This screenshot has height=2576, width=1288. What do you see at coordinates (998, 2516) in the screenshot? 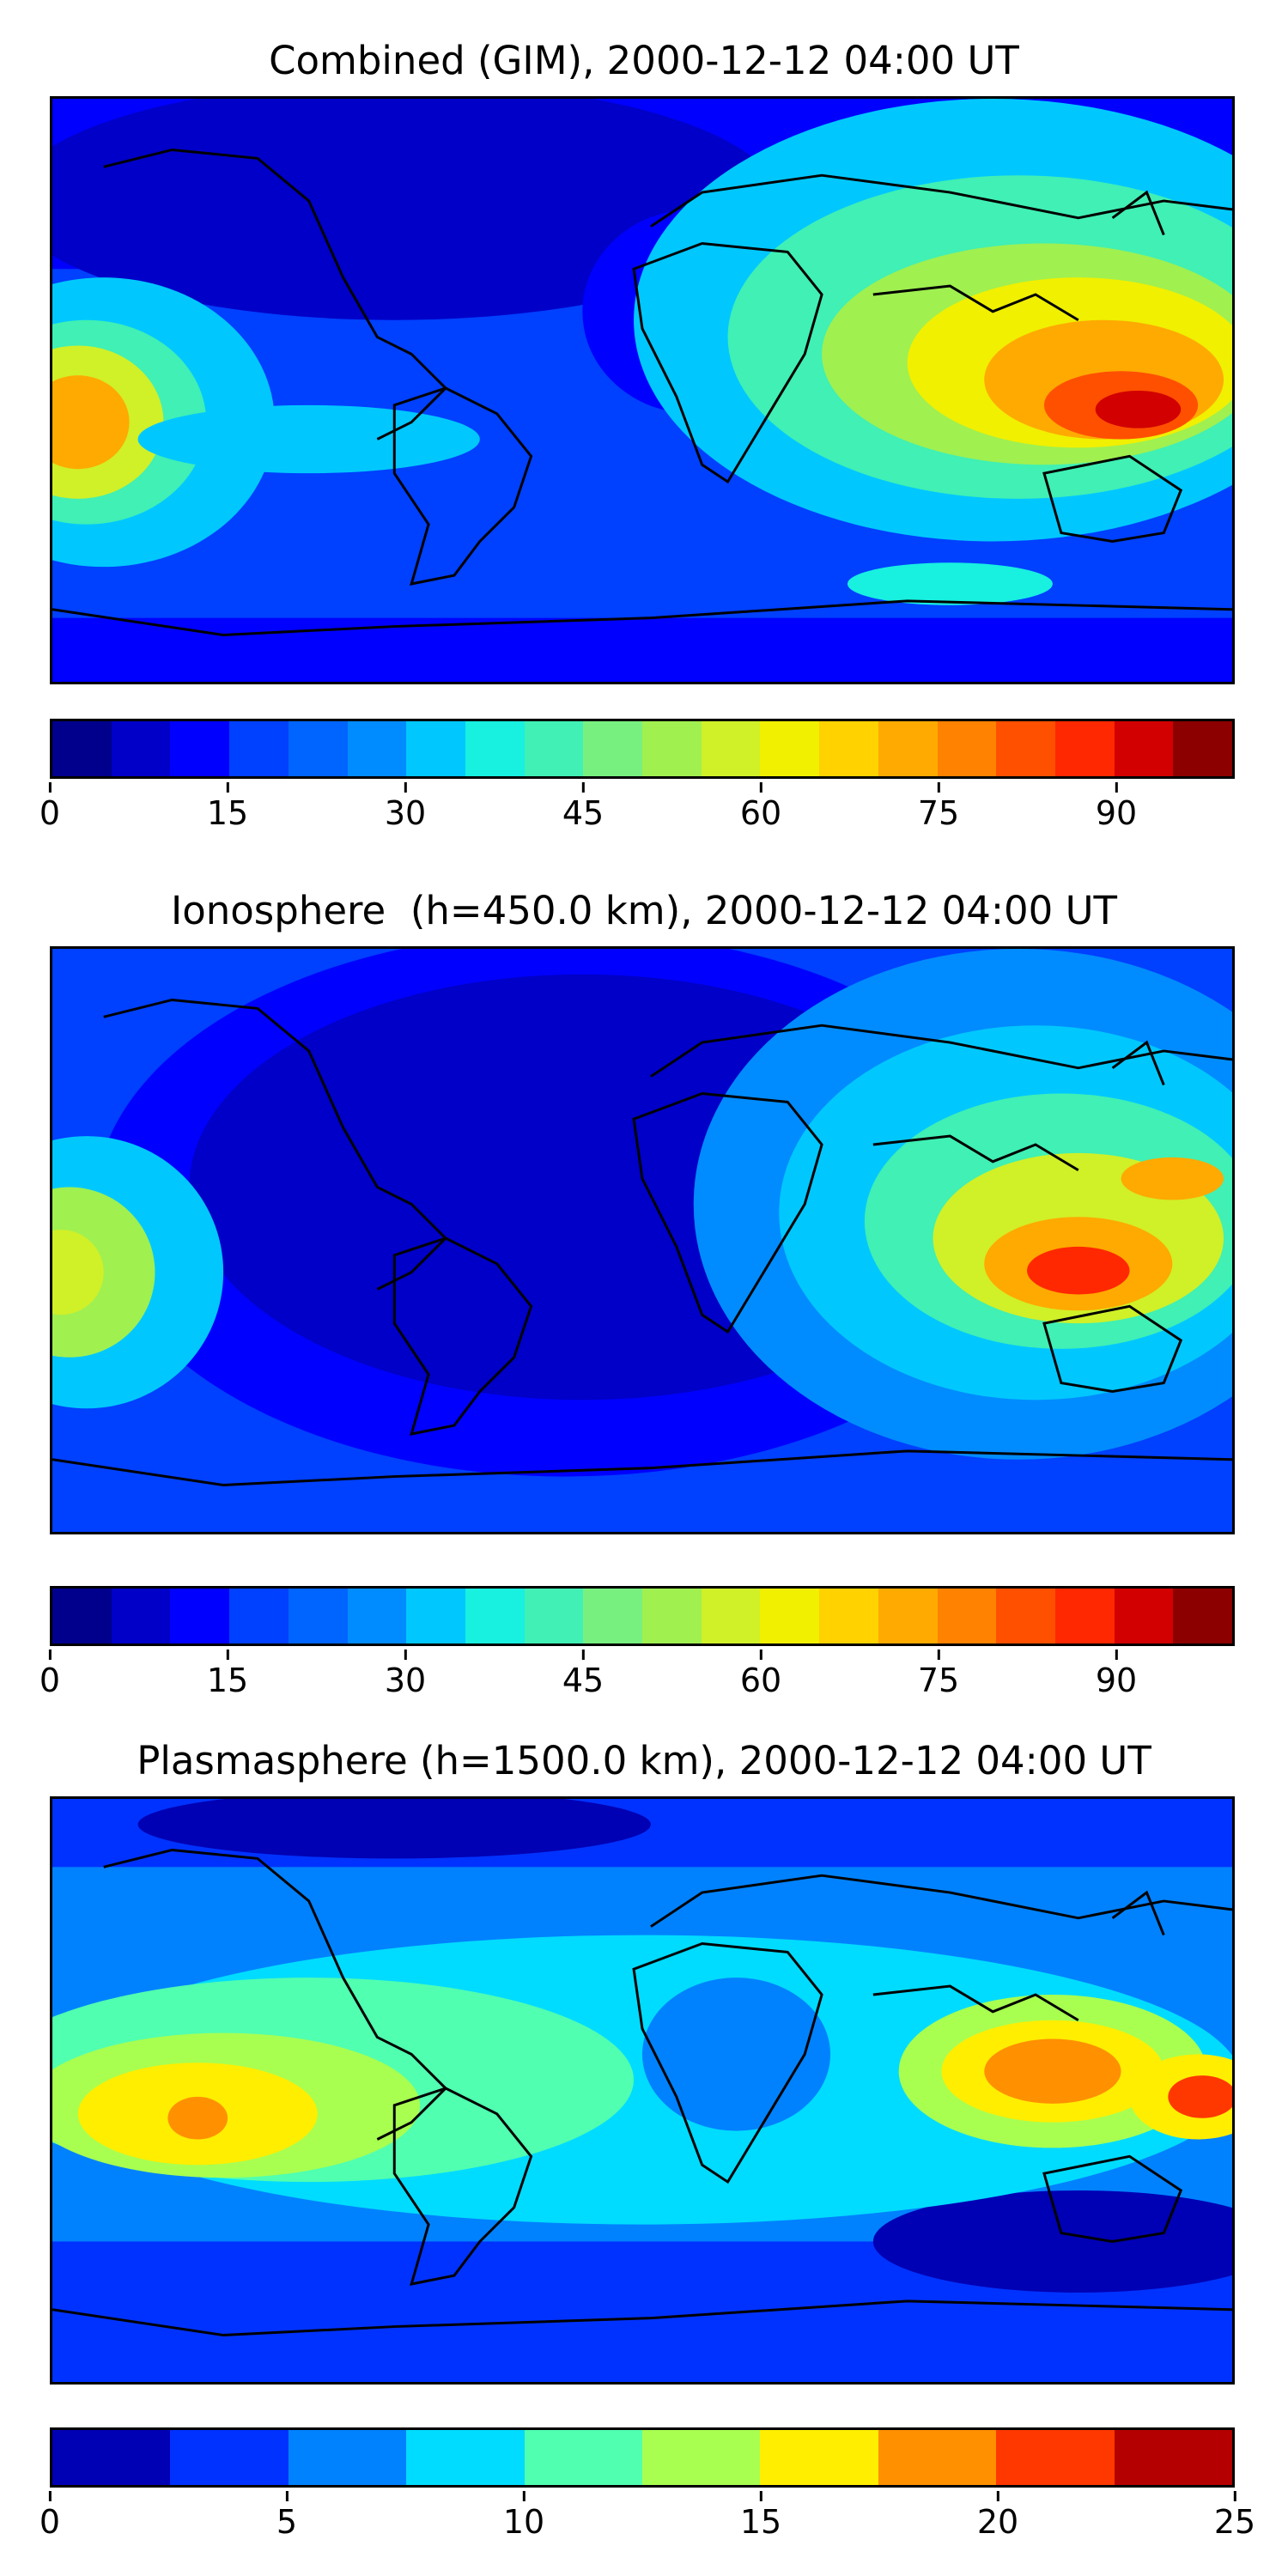
I see `colorbar-tick-label: 20` at bounding box center [998, 2516].